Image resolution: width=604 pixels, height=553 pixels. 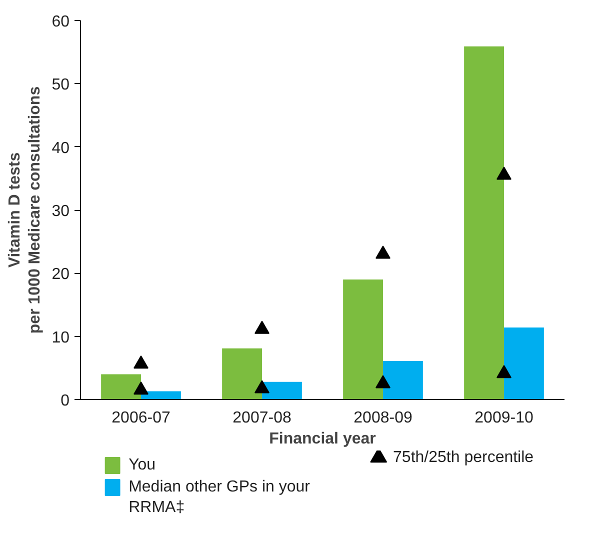 What do you see at coordinates (262, 418) in the screenshot?
I see `x-tick-label: 2007-08` at bounding box center [262, 418].